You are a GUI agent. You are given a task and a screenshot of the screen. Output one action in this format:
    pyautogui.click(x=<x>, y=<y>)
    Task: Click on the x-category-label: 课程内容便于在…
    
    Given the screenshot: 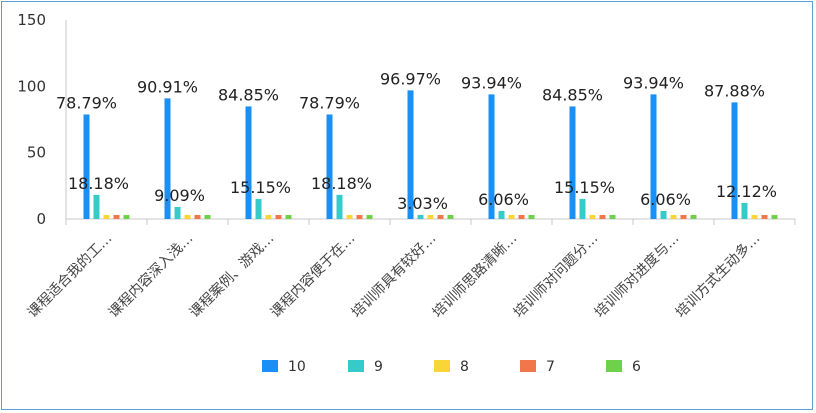 What is the action you would take?
    pyautogui.click(x=312, y=275)
    